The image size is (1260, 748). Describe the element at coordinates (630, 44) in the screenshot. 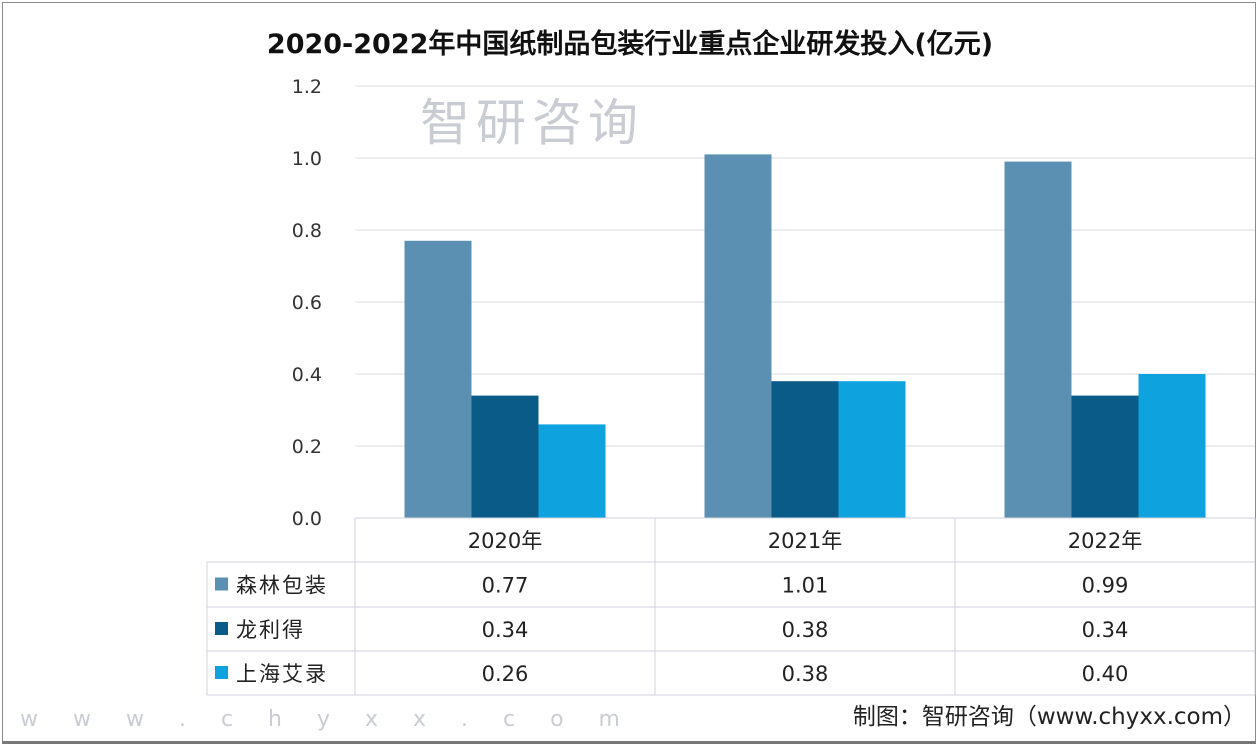

I see `chart-title: 2020-2022年中国纸制品包装行业重点企业研发投入(亿元)` at that location.